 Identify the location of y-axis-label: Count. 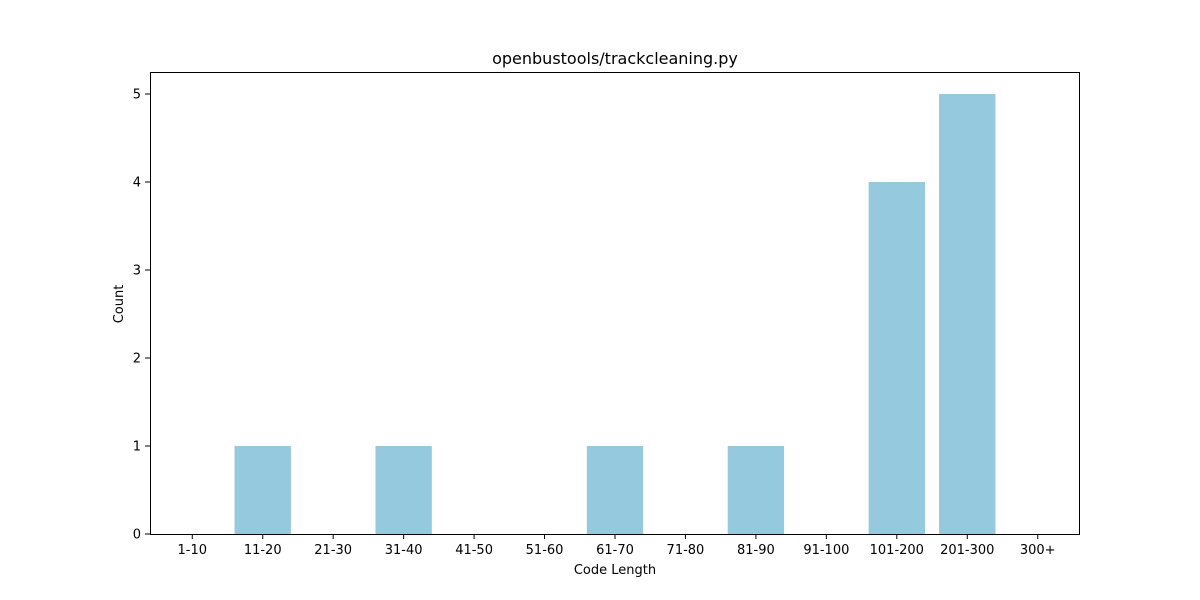
(119, 304).